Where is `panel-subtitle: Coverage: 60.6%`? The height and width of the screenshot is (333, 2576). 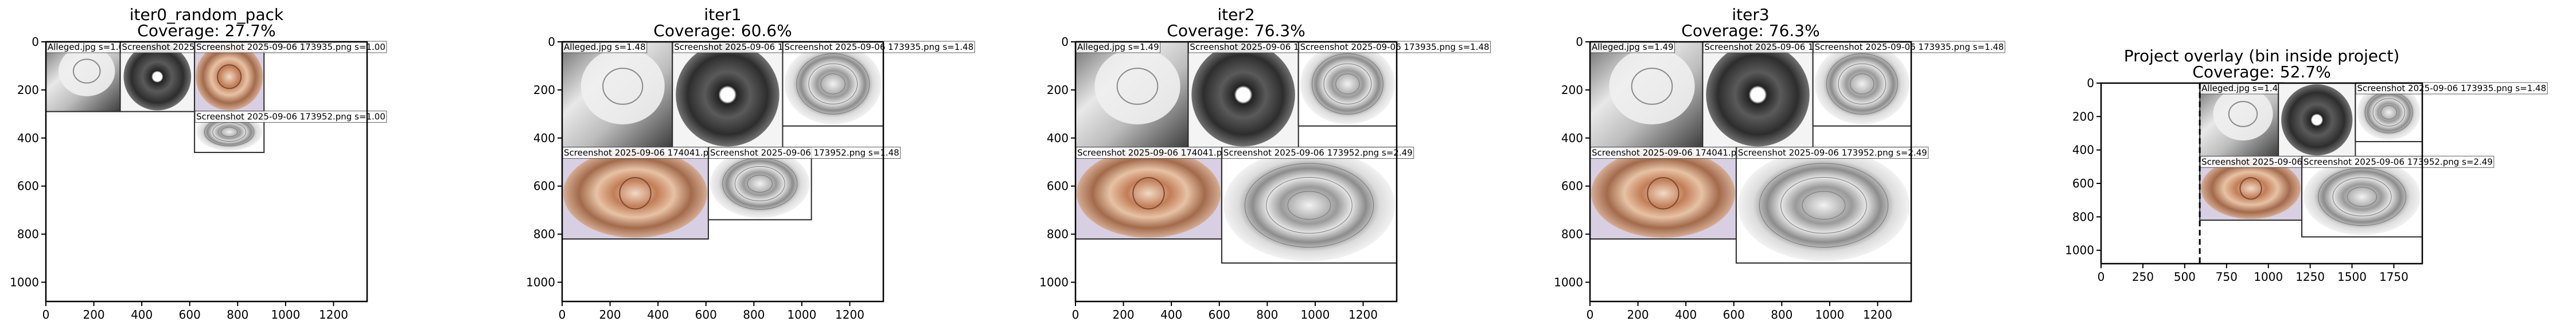
panel-subtitle: Coverage: 60.6% is located at coordinates (723, 31).